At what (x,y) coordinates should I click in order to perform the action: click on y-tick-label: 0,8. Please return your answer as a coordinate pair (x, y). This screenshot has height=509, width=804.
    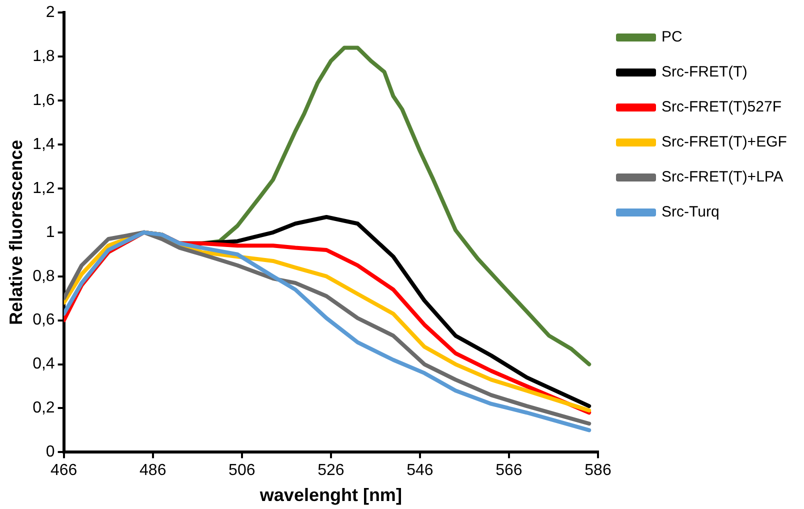
    Looking at the image, I should click on (43, 276).